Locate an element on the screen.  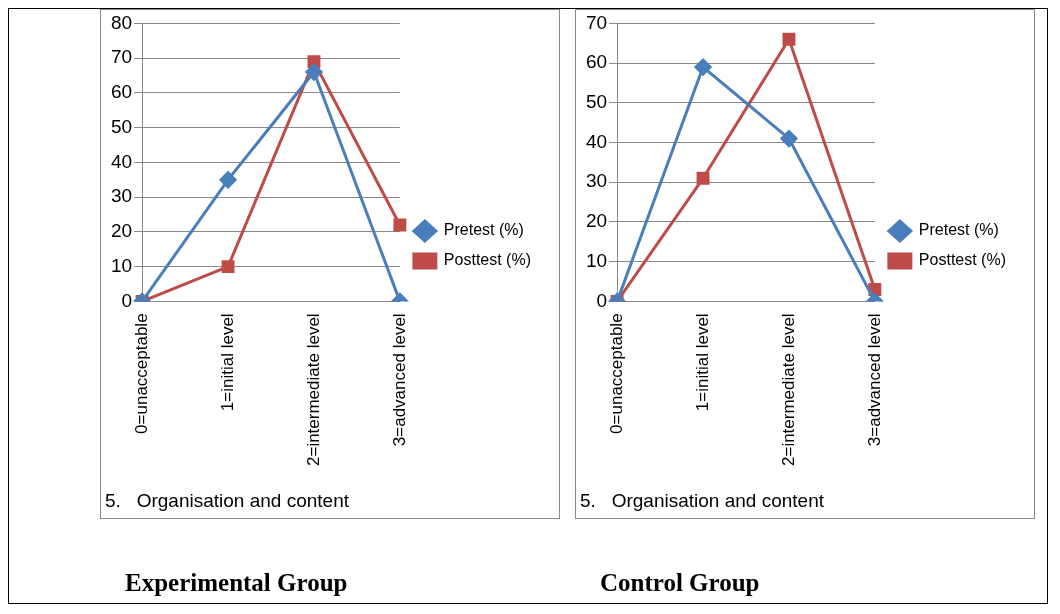
text: Control Group is located at coordinates (680, 583).